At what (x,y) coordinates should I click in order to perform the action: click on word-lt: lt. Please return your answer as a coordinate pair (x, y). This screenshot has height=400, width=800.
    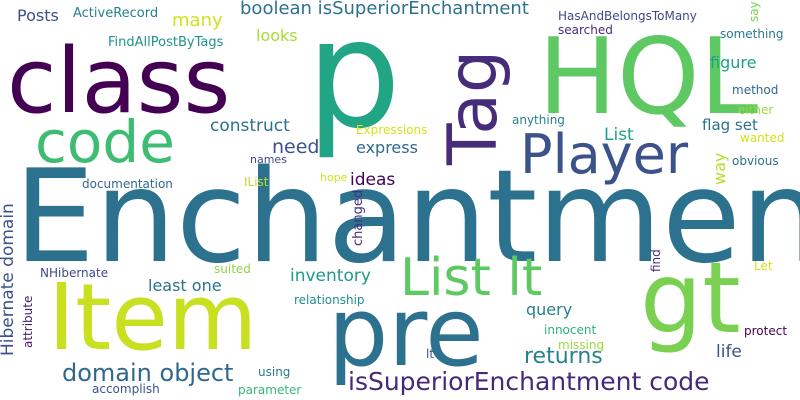
    Looking at the image, I should click on (430, 354).